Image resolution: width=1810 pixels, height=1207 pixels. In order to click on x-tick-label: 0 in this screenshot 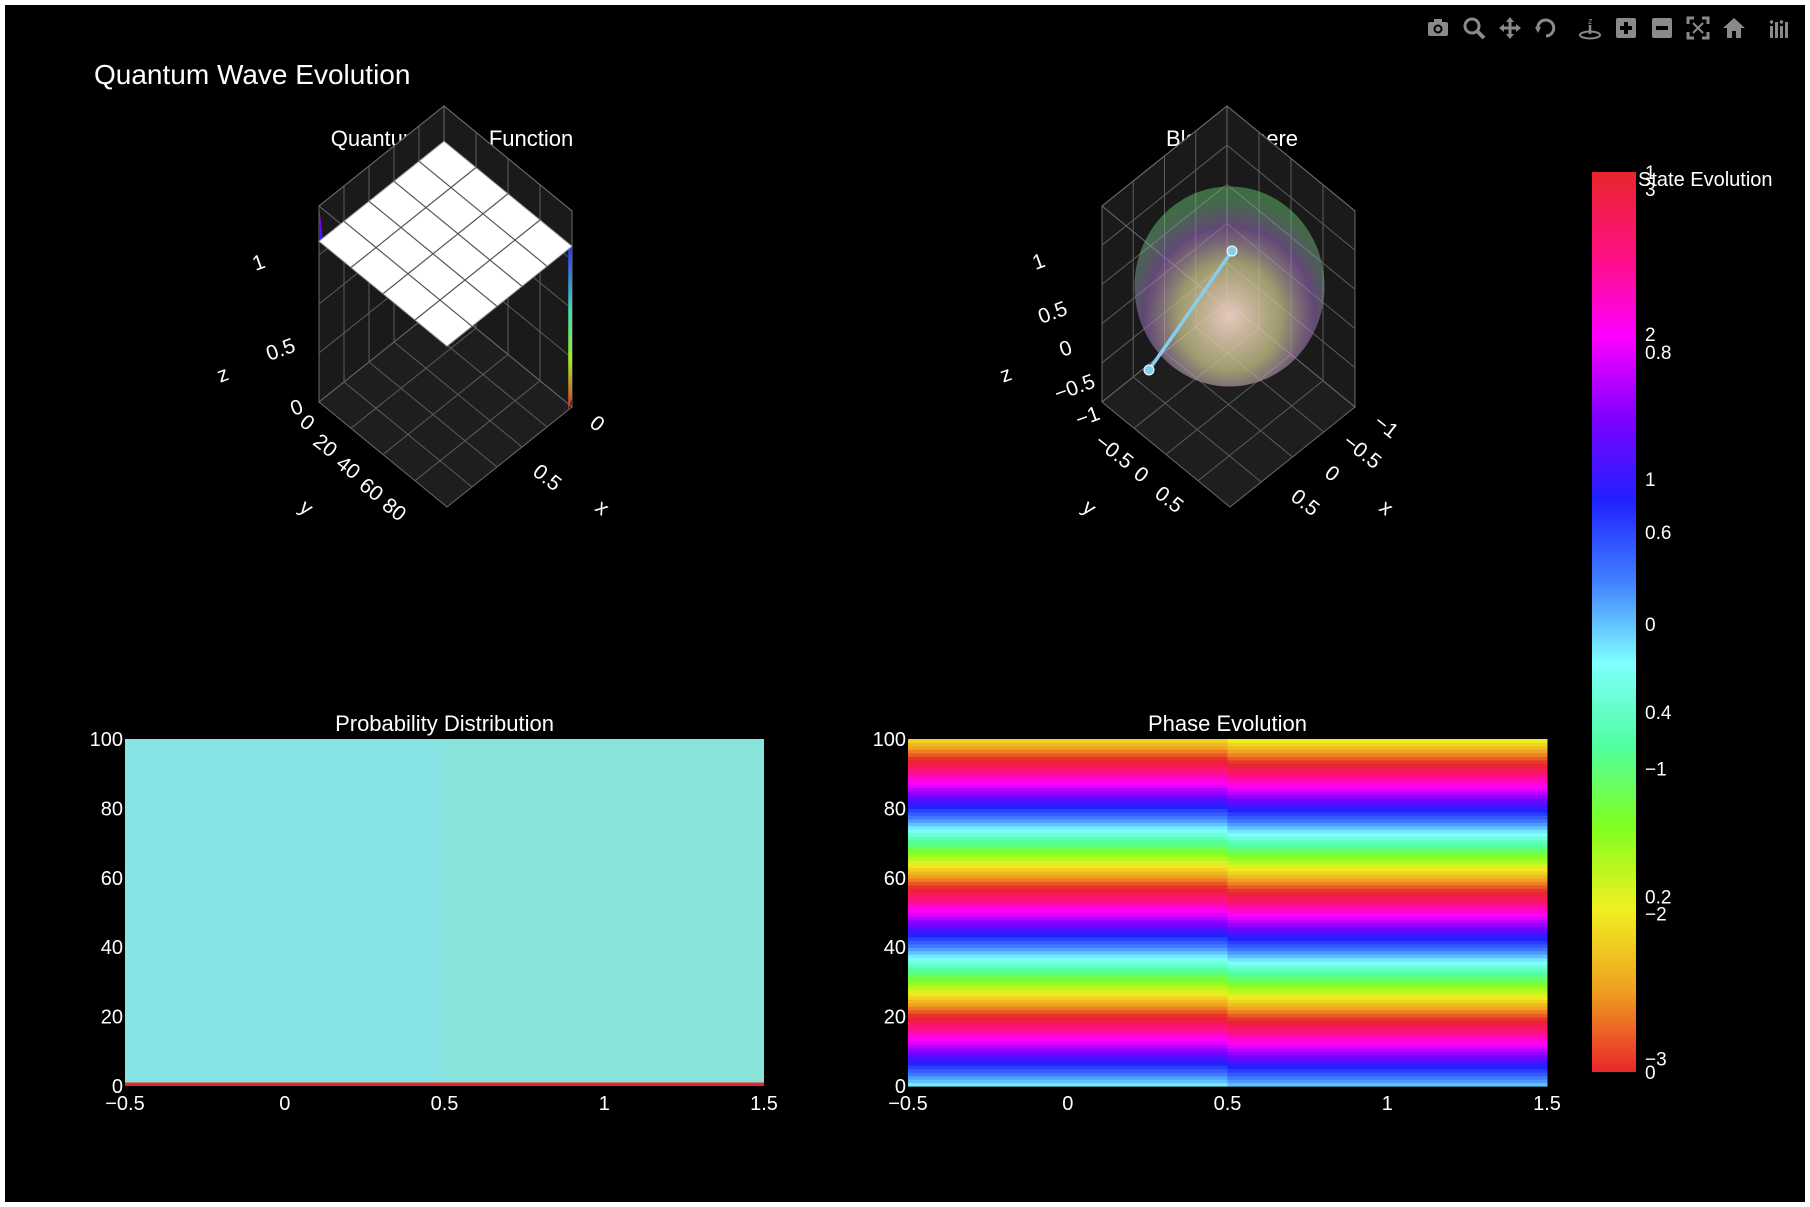, I will do `click(284, 1104)`.